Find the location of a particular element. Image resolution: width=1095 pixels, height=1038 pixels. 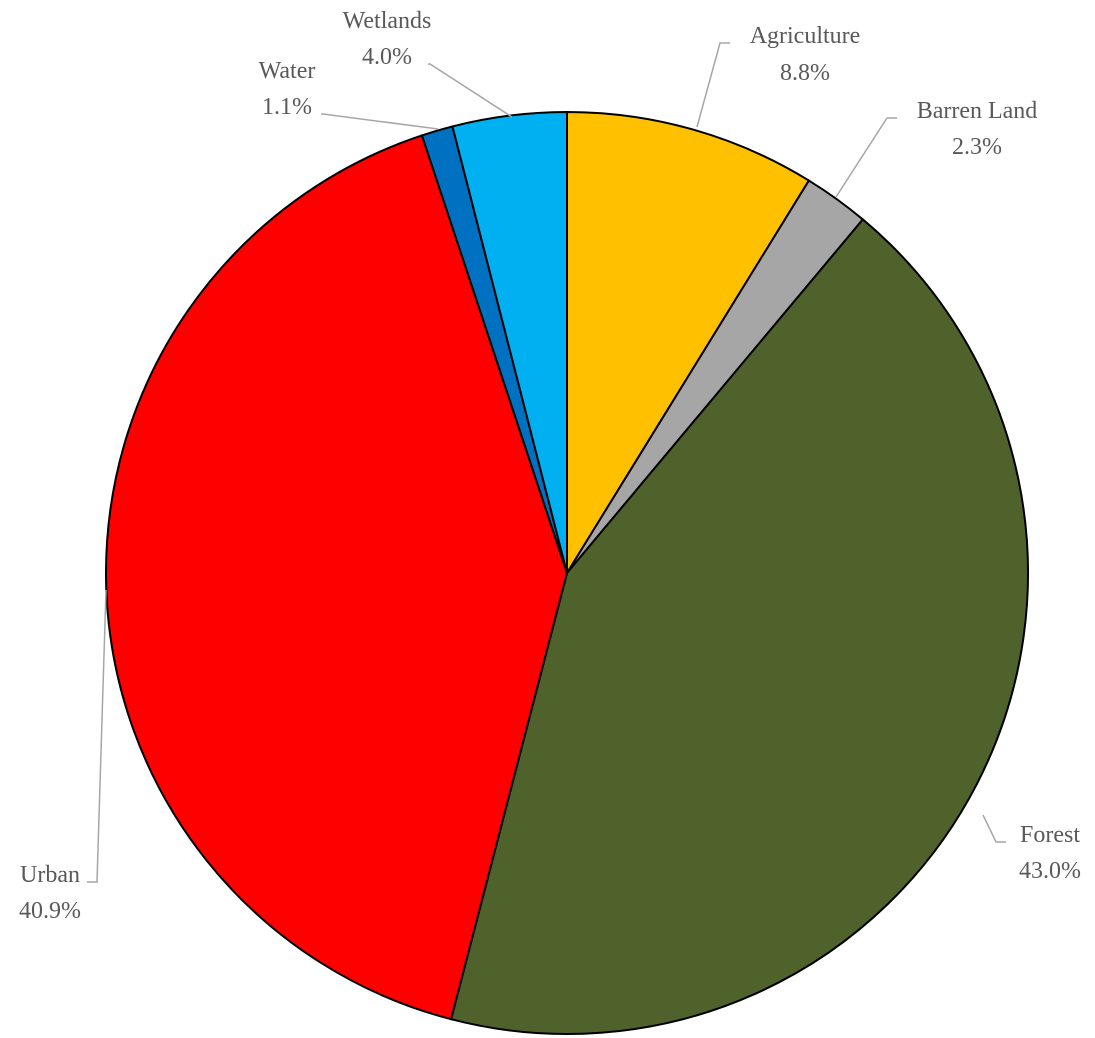

slice-label-urban: Urban is located at coordinates (50, 875).